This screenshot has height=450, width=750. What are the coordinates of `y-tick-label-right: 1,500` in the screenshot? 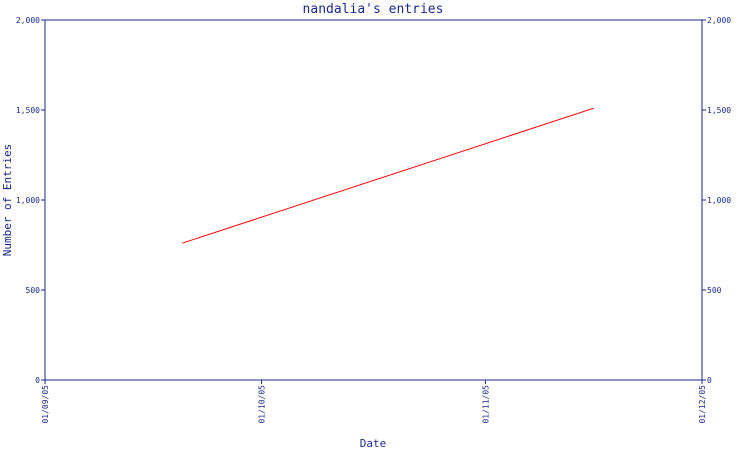 It's located at (719, 110).